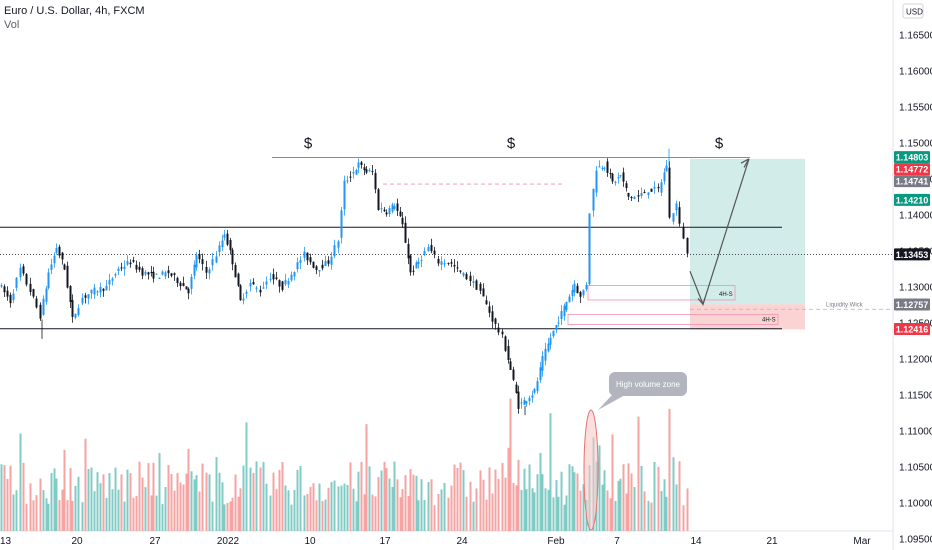 The height and width of the screenshot is (550, 932). Describe the element at coordinates (912, 305) in the screenshot. I see `price-label-text: 1.12757` at that location.